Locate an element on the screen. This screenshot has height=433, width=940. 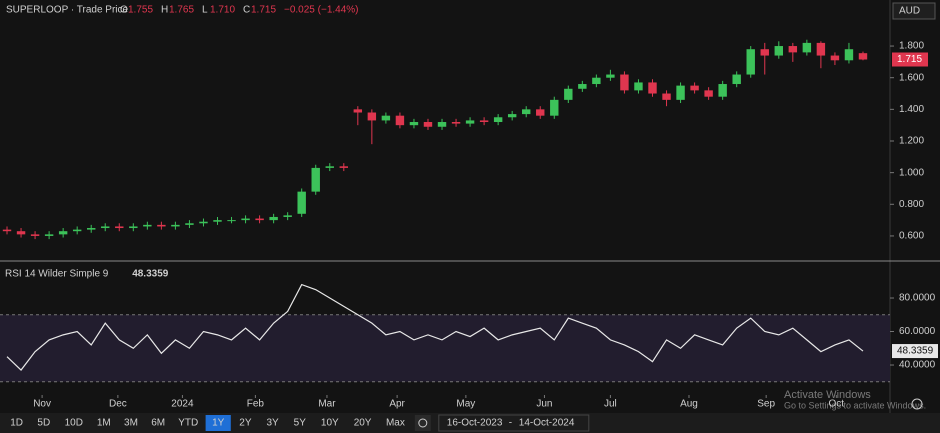
ohlc-value: 1.715 is located at coordinates (263, 10).